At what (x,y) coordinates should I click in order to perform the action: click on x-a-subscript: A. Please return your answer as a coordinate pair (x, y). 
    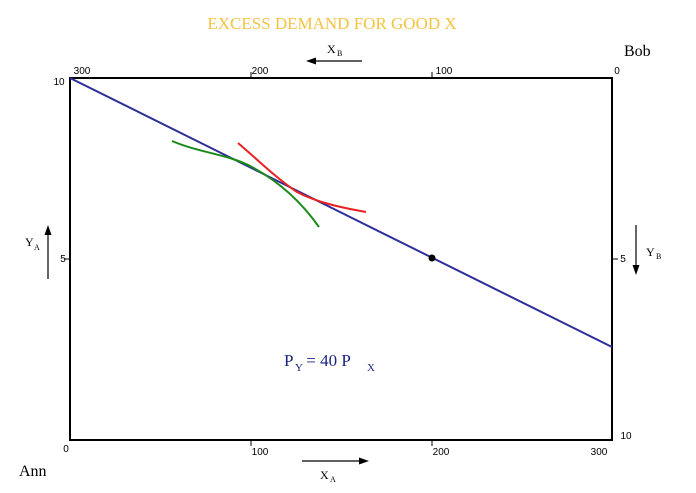
    Looking at the image, I should click on (333, 479).